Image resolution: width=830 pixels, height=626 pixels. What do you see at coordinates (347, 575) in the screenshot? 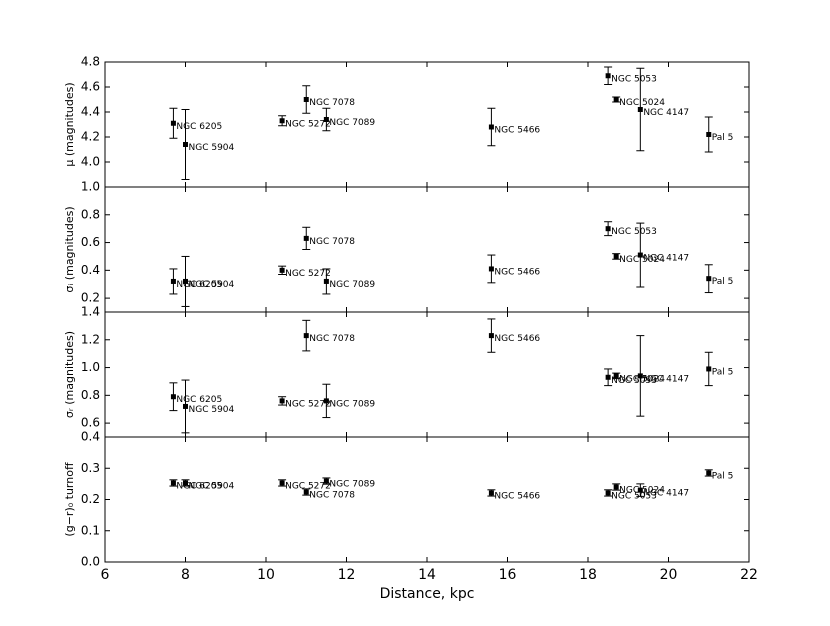
I see `x-tick-label: 12` at bounding box center [347, 575].